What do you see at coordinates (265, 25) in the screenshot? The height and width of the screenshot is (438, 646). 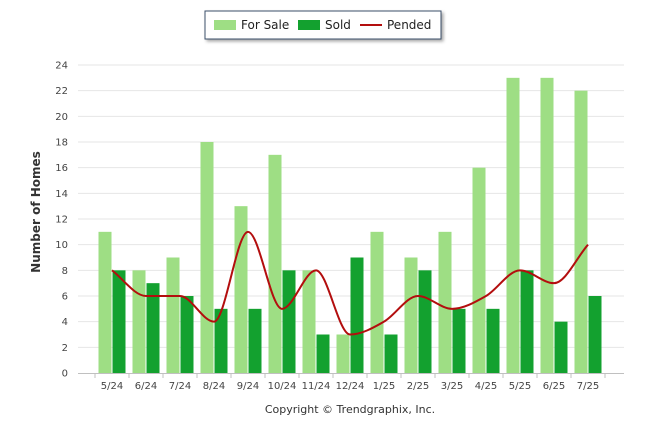 I see `legend-label-for-sale: For Sale` at bounding box center [265, 25].